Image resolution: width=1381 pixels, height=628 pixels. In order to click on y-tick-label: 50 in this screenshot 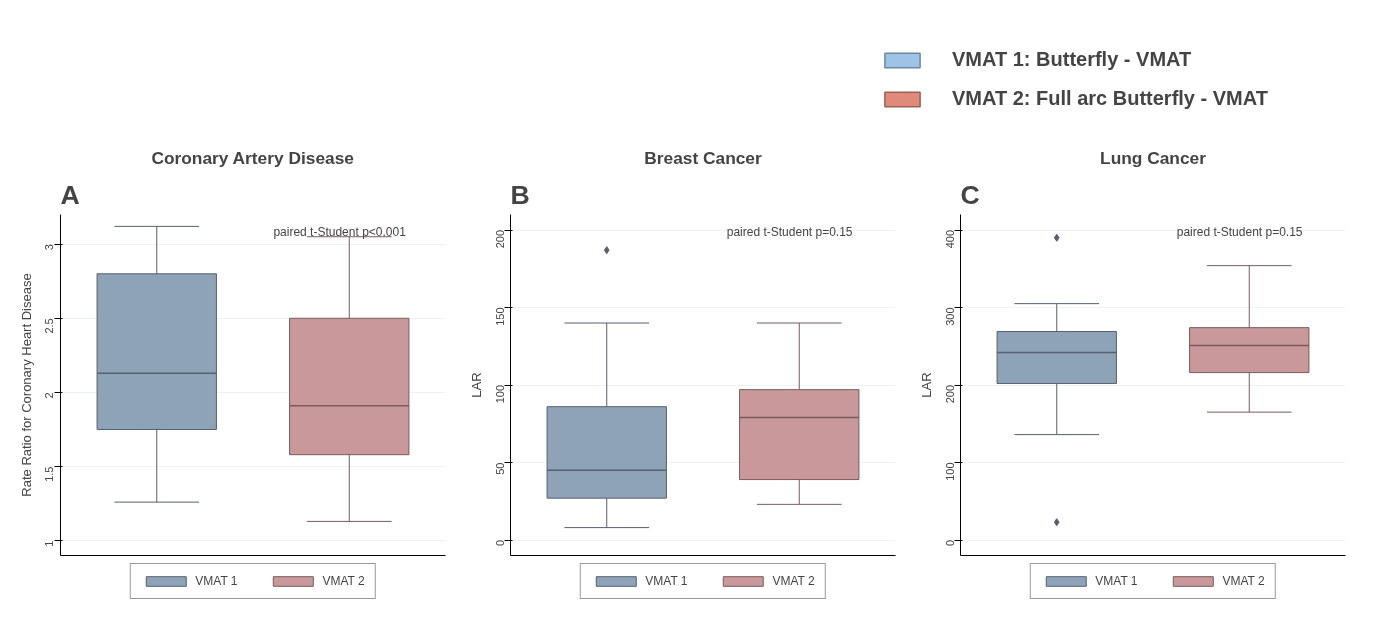, I will do `click(499, 468)`.